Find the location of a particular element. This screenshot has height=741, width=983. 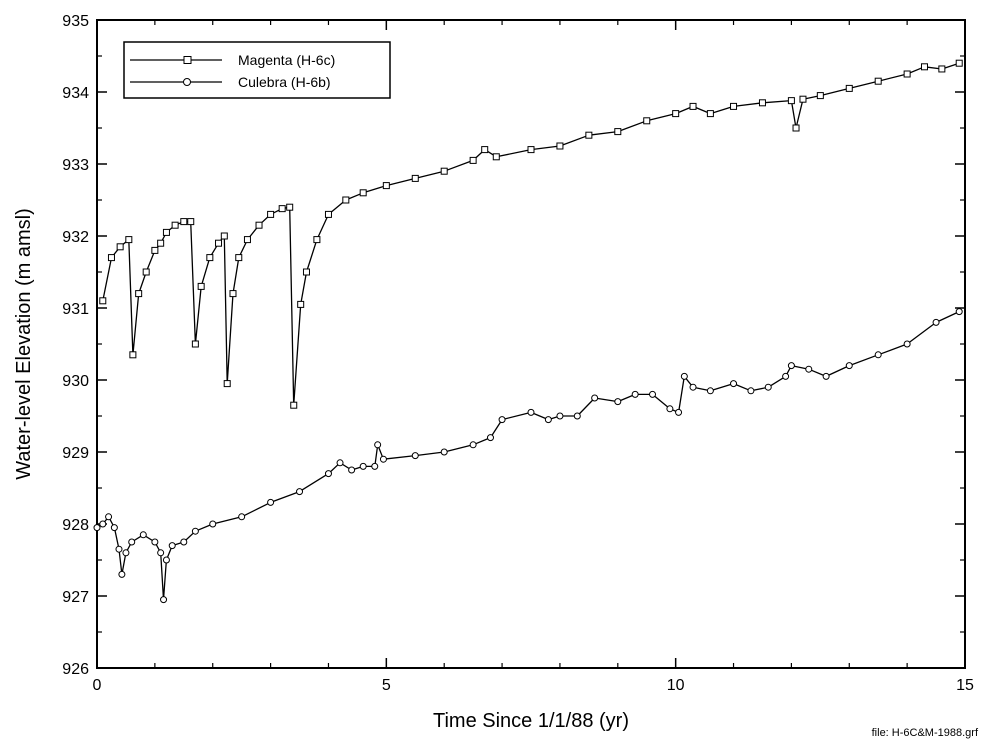

x-axis-title: Time Since 1/1/88 (yr) is located at coordinates (531, 721).